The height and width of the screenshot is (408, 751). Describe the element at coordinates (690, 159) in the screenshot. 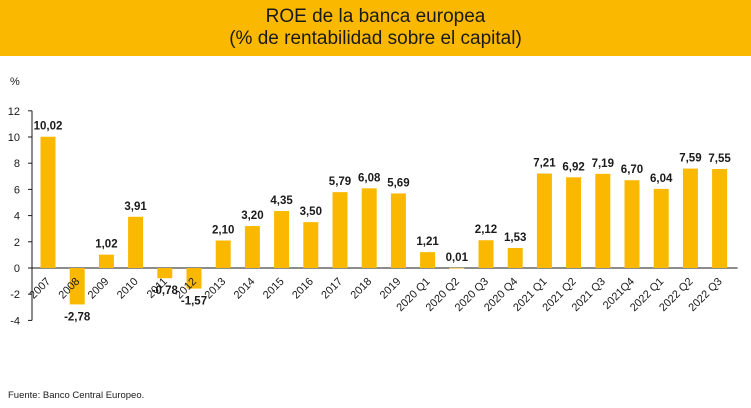

I see `data-label: 7,59` at that location.